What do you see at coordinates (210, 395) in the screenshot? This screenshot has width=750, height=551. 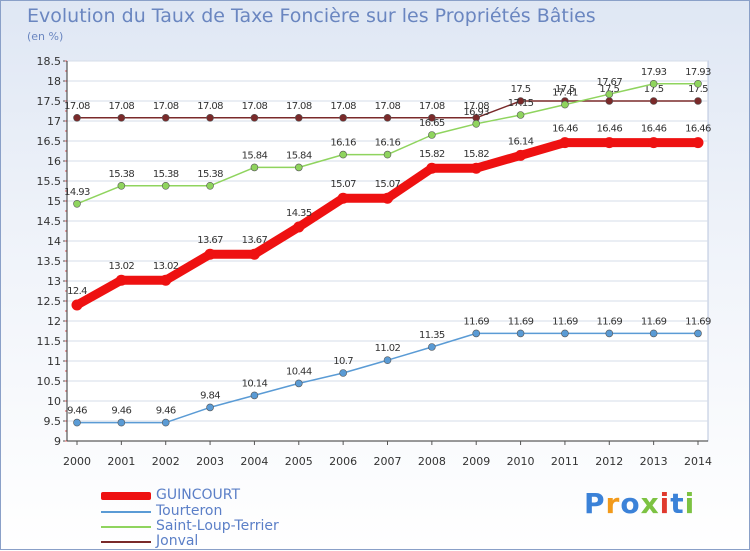 I see `data-label-tourteron: 9.84` at bounding box center [210, 395].